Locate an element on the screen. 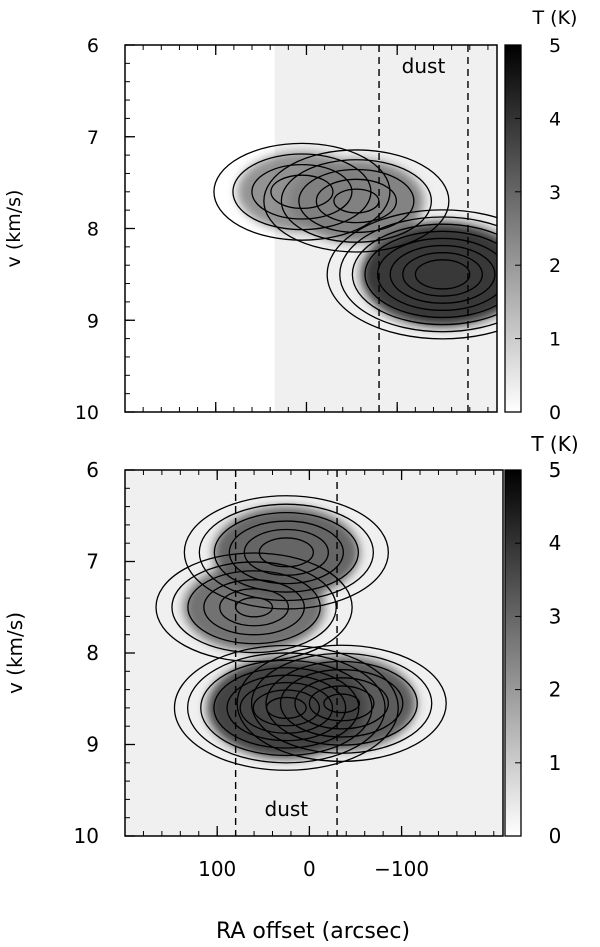 This screenshot has width=600, height=947. emission-peak is located at coordinates (254, 607).